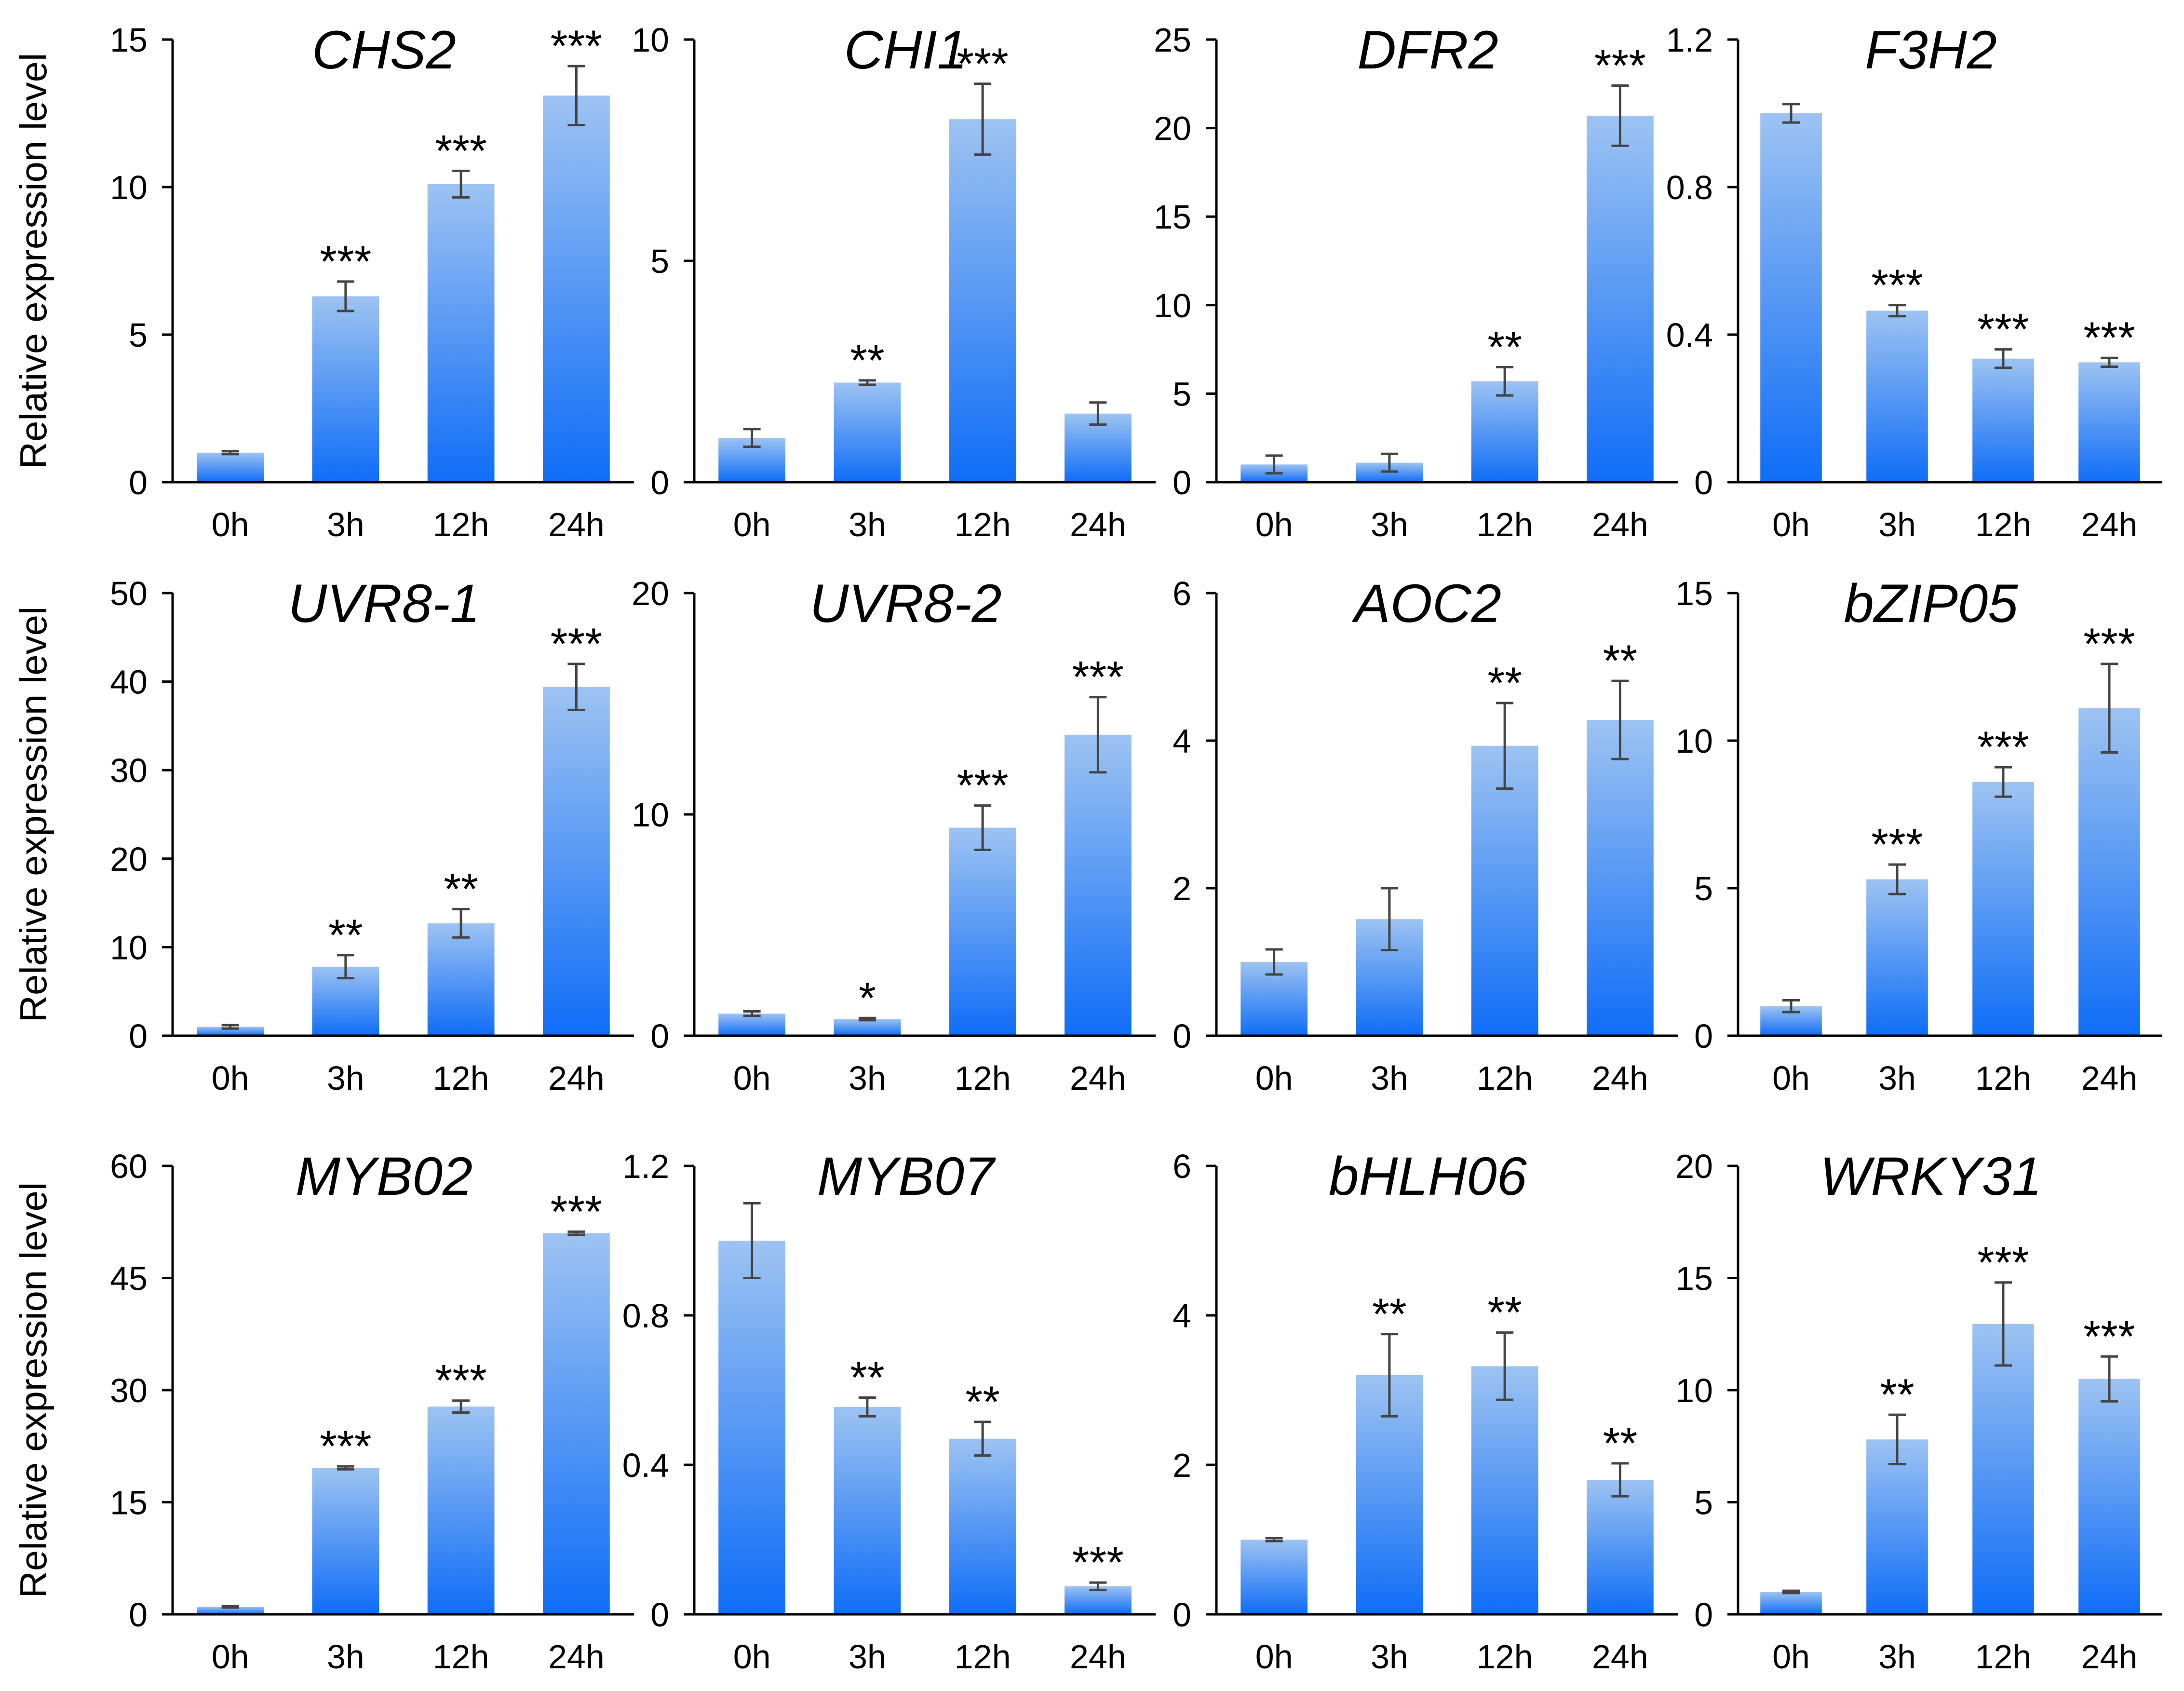 Image resolution: width=2184 pixels, height=1691 pixels. I want to click on chart-panel-bzip05: 0h *** 3h *** 12h *** 24h 0 5 10 15 bZIP05, so click(1919, 835).